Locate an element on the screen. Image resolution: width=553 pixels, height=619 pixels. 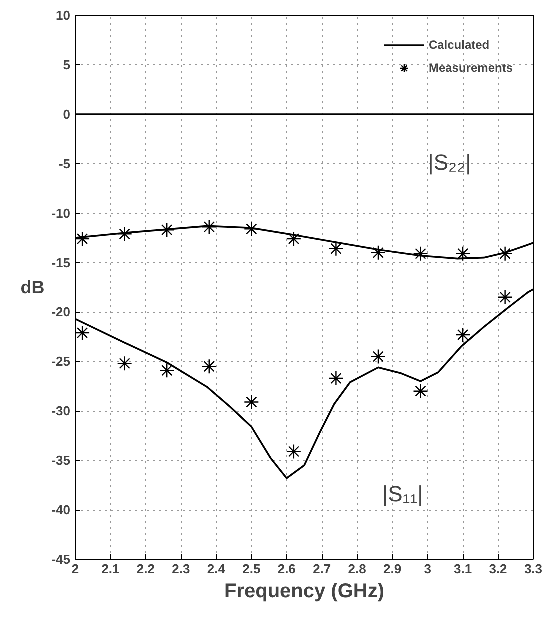
y-tick-label: 10 is located at coordinates (63, 15).